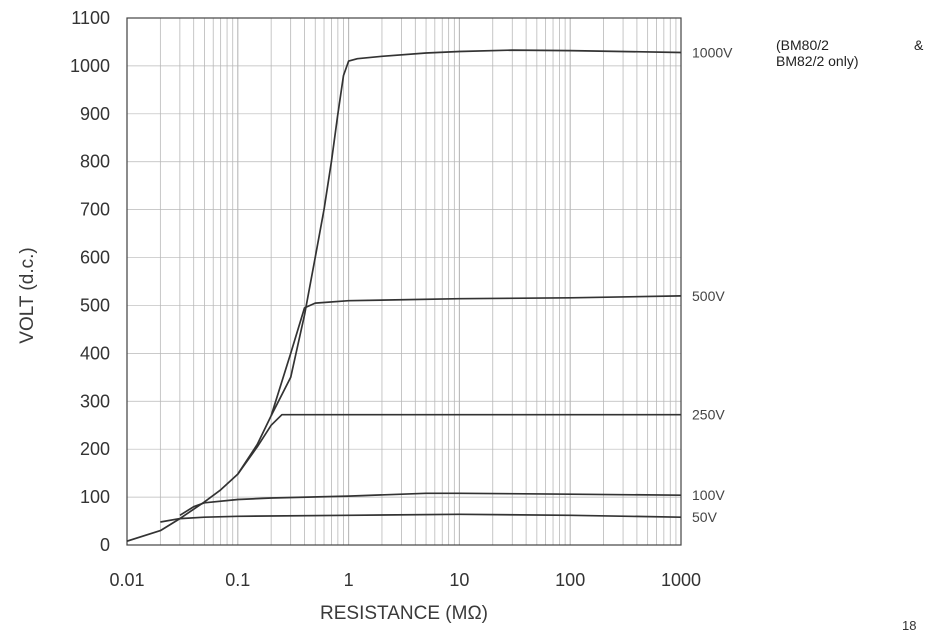  What do you see at coordinates (430, 504) in the screenshot?
I see `series-line-100v` at bounding box center [430, 504].